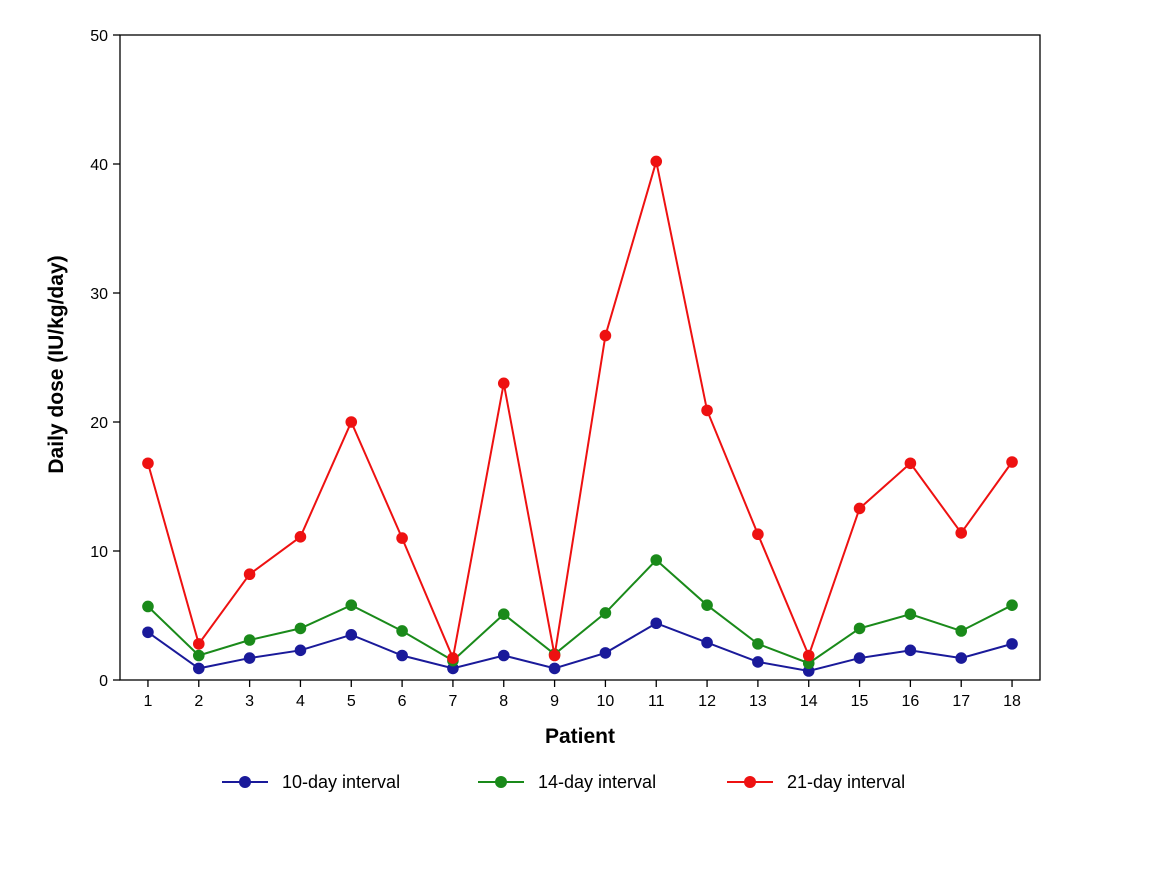 This screenshot has height=877, width=1159. I want to click on x-tick-label: 7, so click(452, 701).